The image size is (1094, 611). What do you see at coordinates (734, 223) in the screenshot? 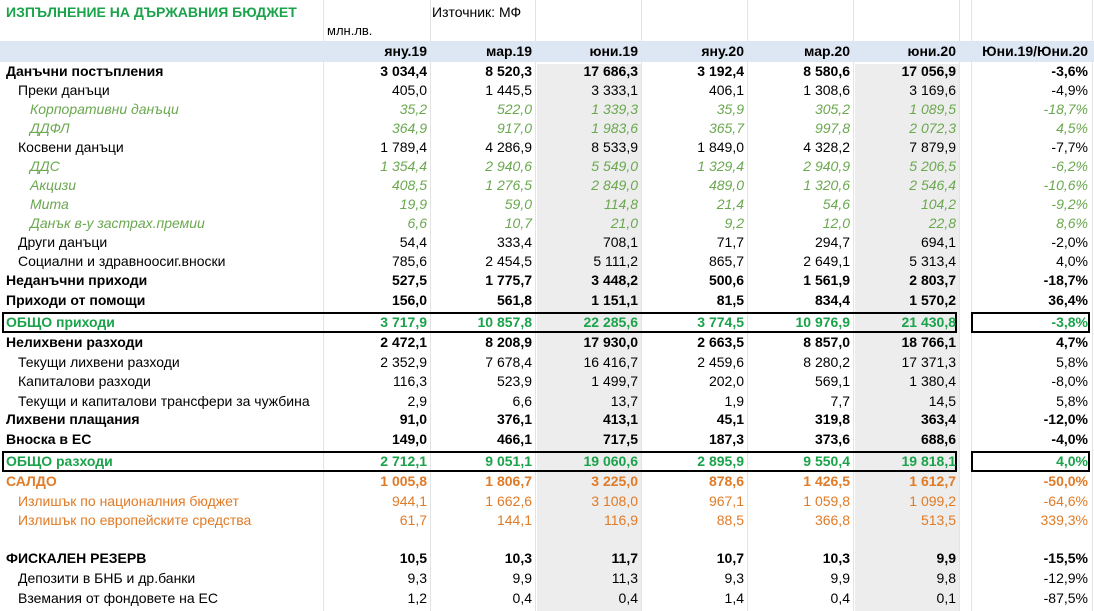
I see `value-cell: 9,2` at bounding box center [734, 223].